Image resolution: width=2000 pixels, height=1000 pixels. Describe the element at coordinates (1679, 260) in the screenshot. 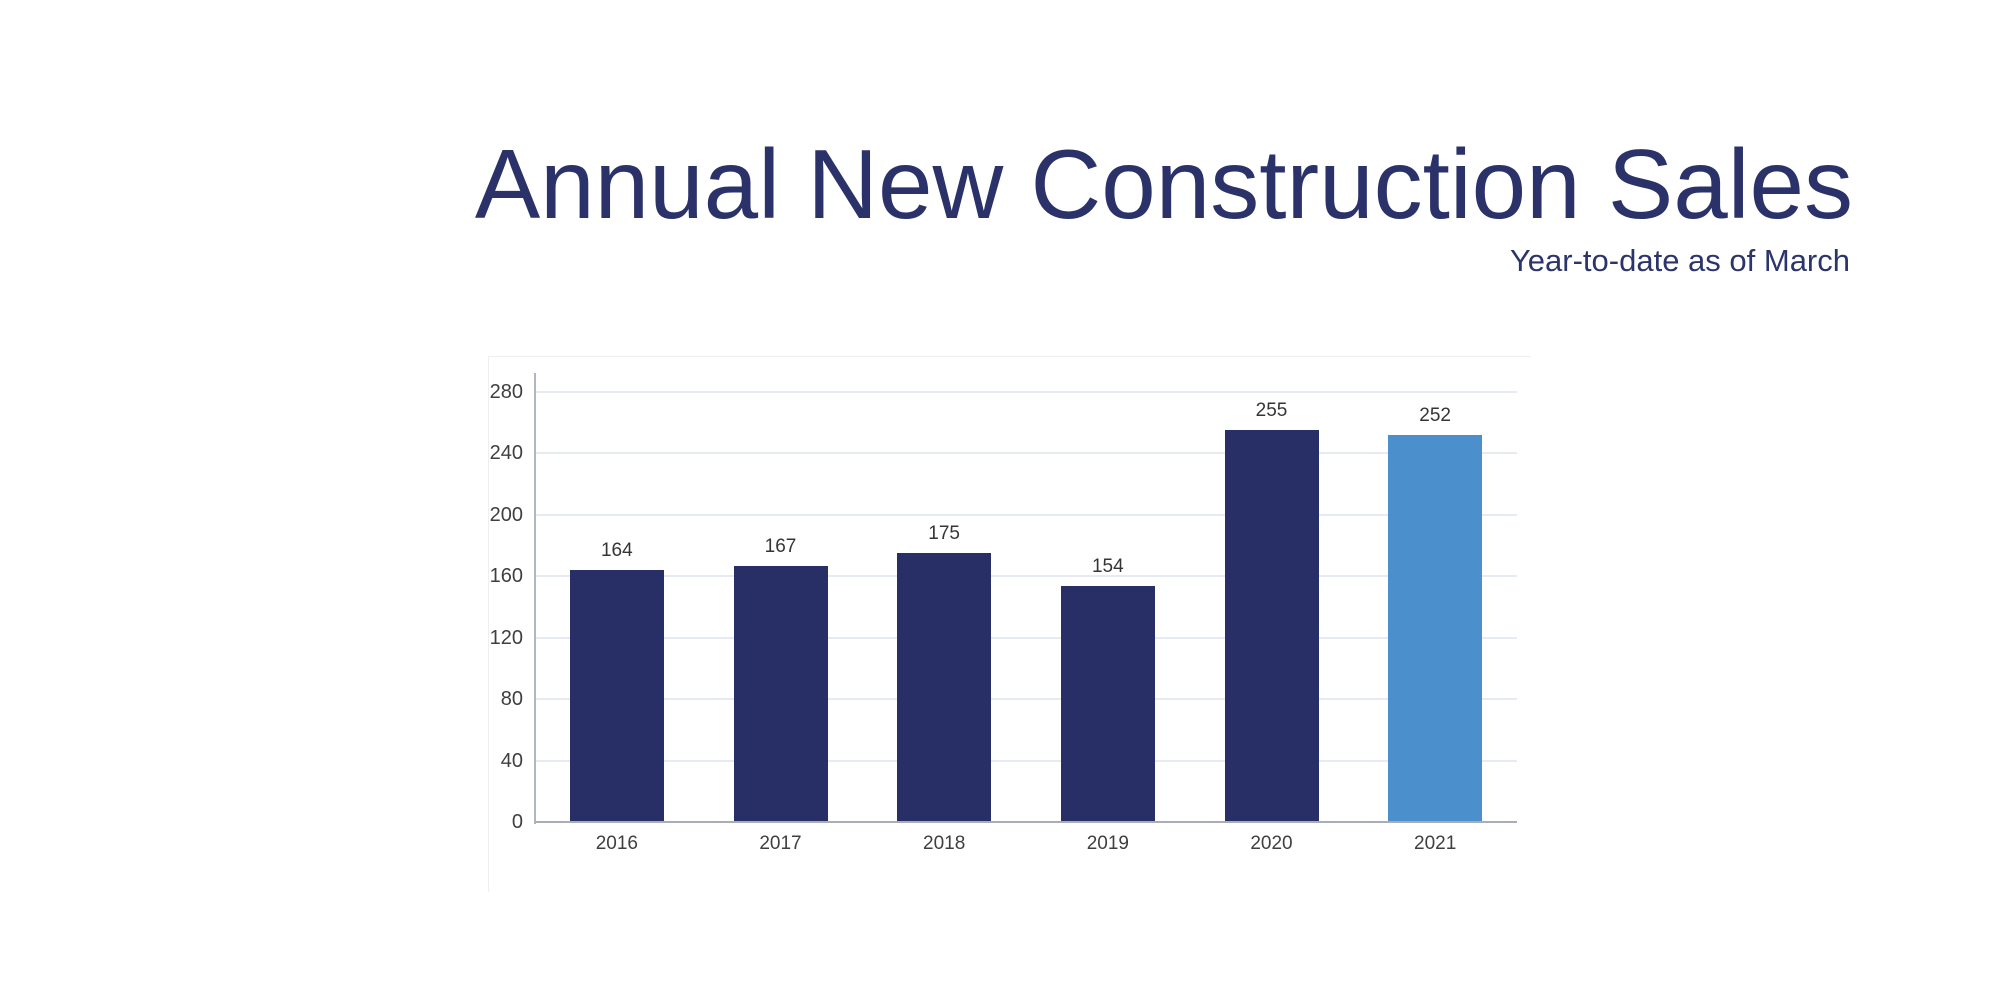

I see `chart-subtitle: Year-to-date as of March` at that location.